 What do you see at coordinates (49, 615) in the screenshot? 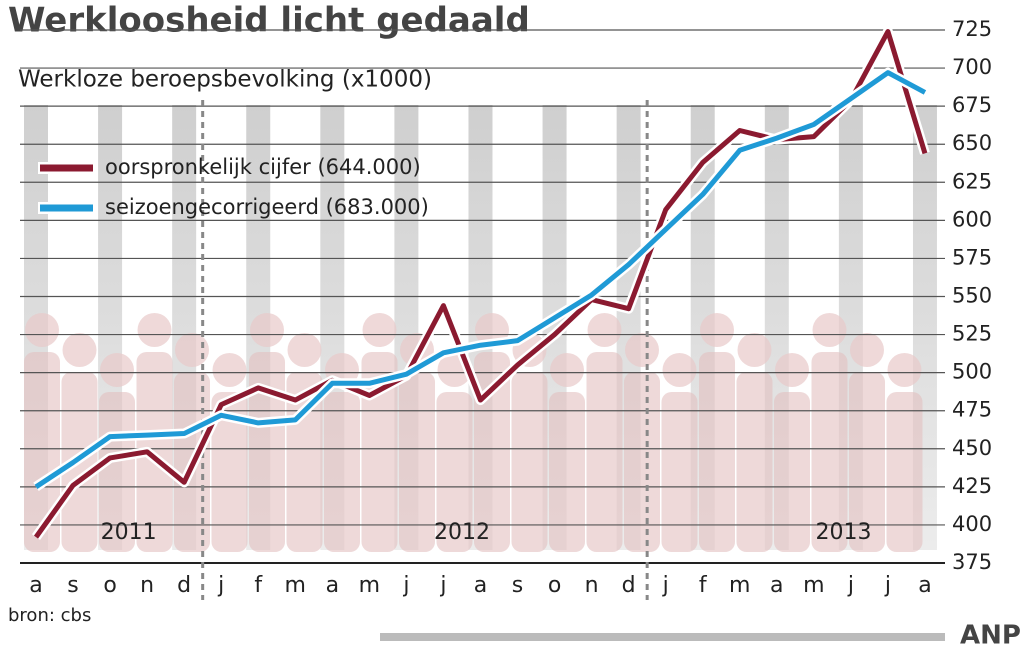
I see `source: bron: cbs` at bounding box center [49, 615].